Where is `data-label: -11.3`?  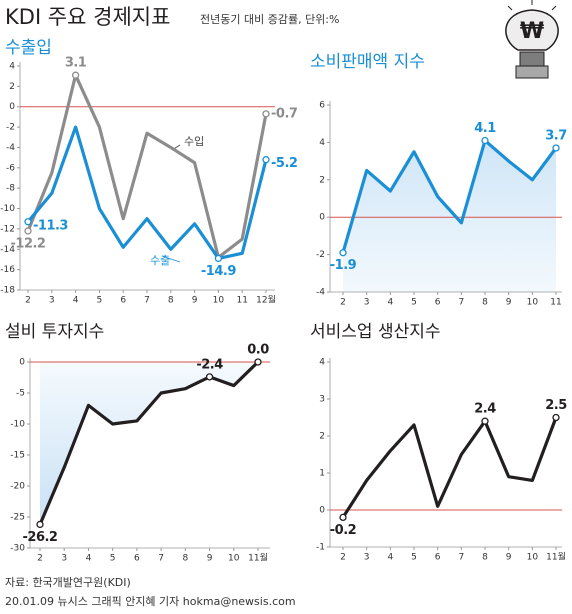 data-label: -11.3 is located at coordinates (50, 225).